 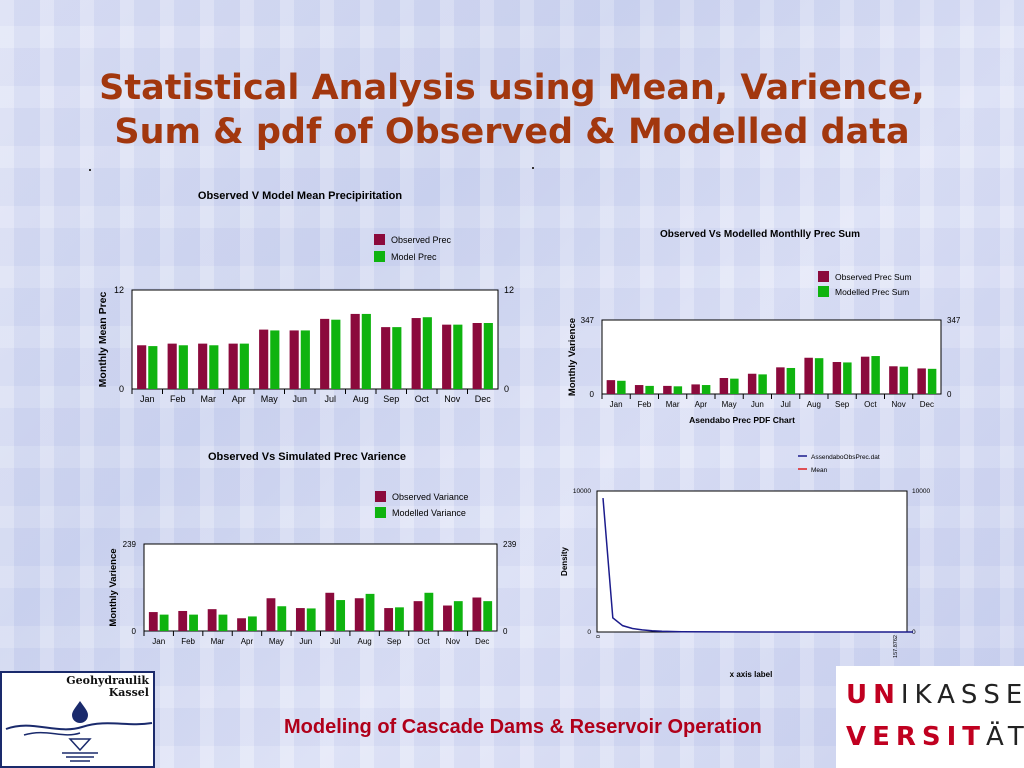 What do you see at coordinates (1005, 737) in the screenshot?
I see `logo-black-2: ÄT` at bounding box center [1005, 737].